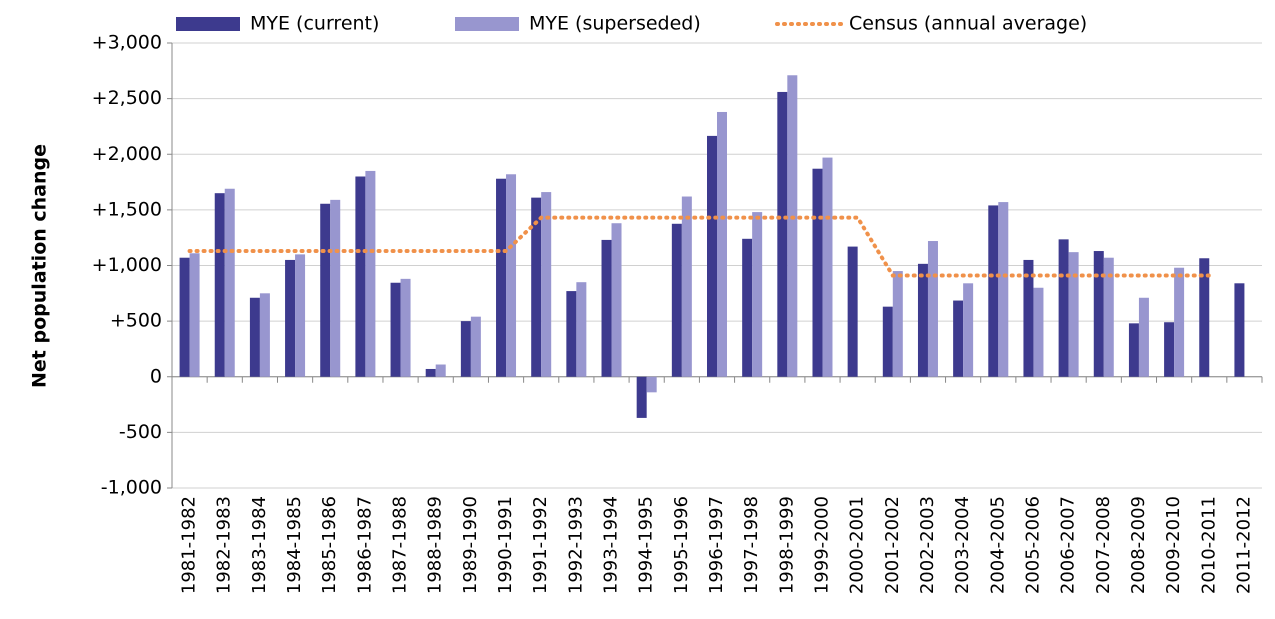 This screenshot has height=619, width=1275. I want to click on x-tick-label: 2006-2007, so click(1068, 545).